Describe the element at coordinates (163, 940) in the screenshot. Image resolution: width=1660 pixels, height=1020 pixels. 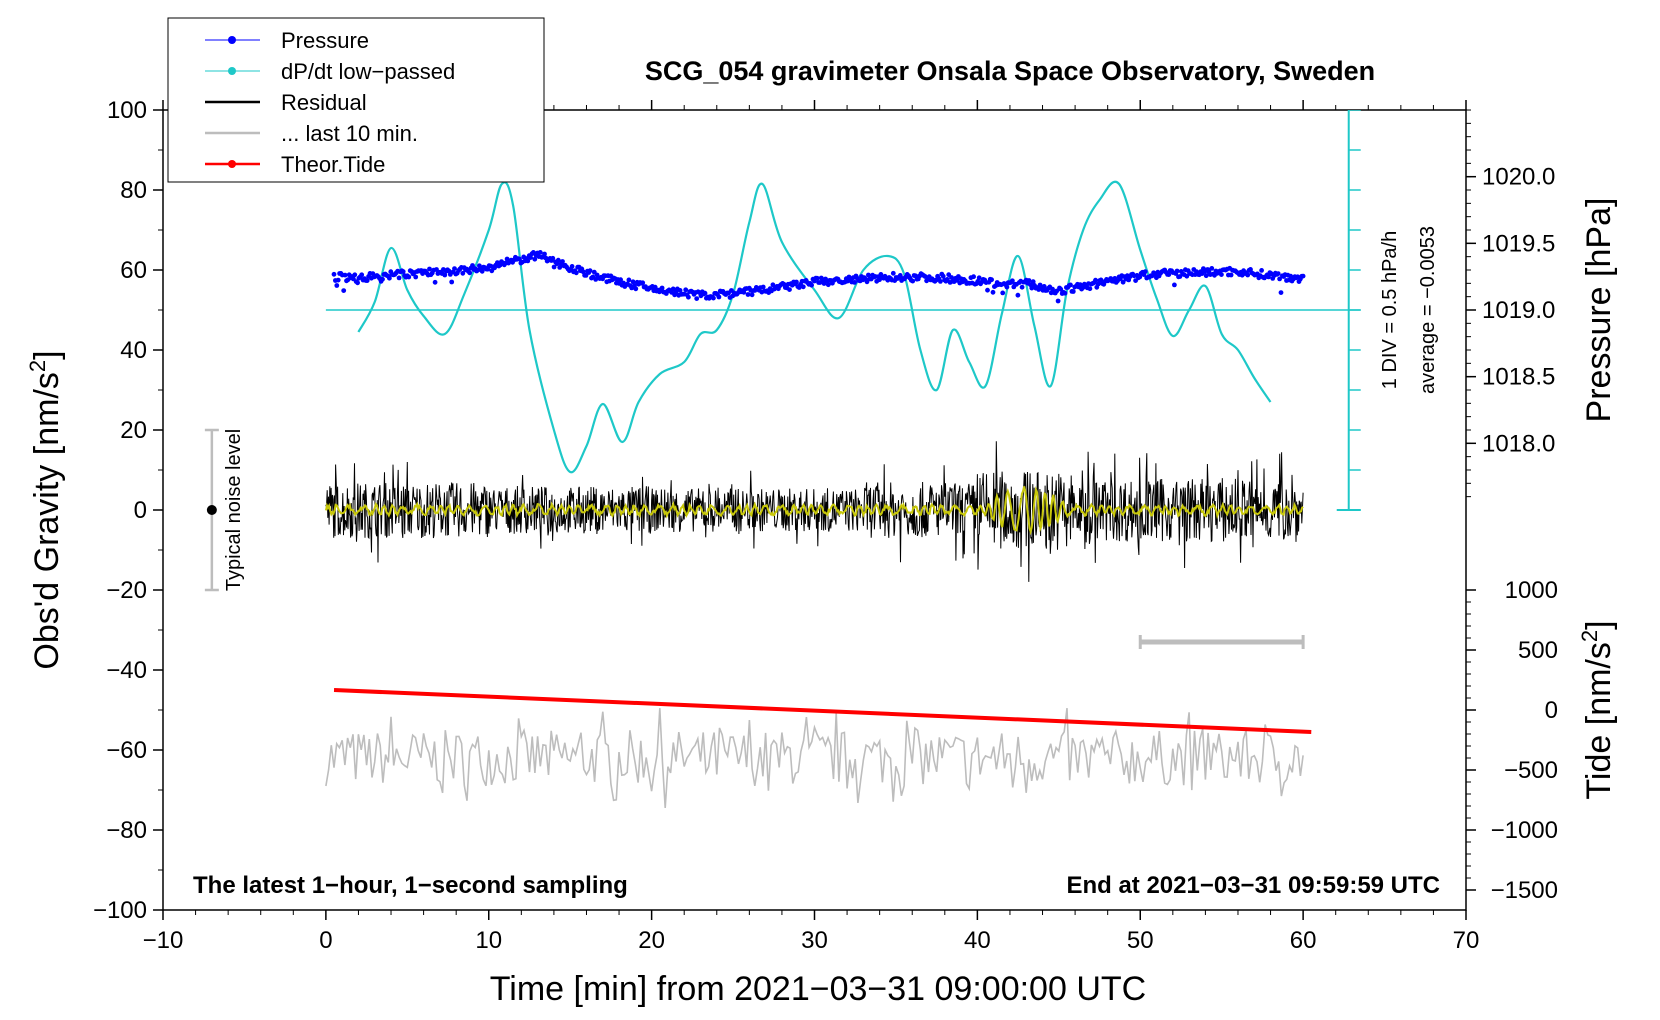
I see `x-tick-label: −10` at that location.